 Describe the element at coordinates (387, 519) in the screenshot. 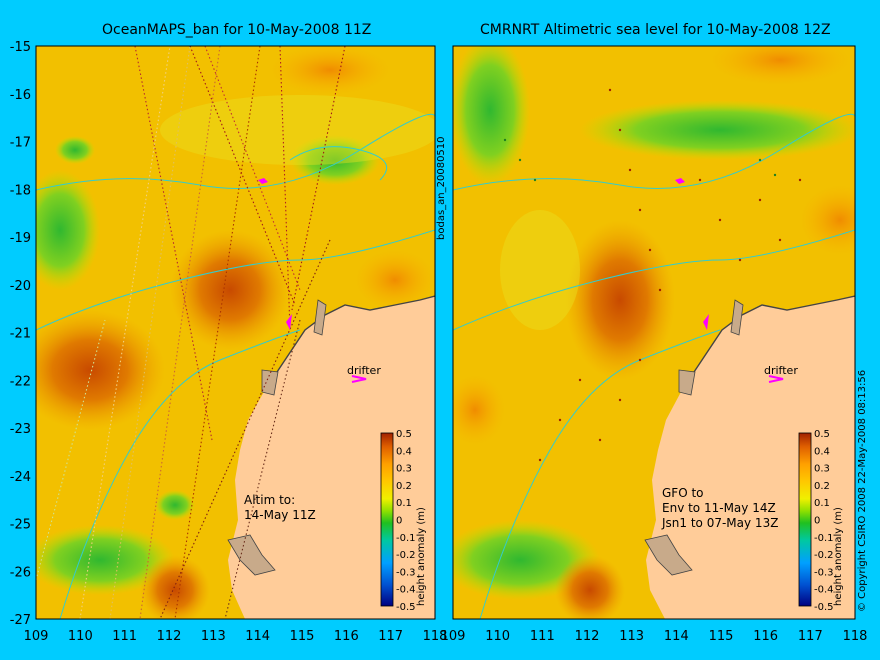

I see `left-colorbar` at that location.